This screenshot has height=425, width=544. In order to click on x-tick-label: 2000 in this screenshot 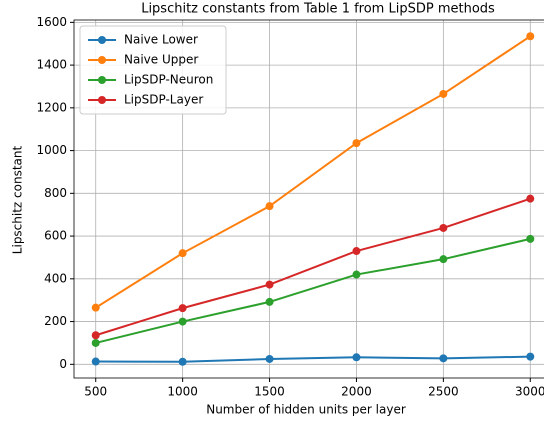, I will do `click(356, 392)`.